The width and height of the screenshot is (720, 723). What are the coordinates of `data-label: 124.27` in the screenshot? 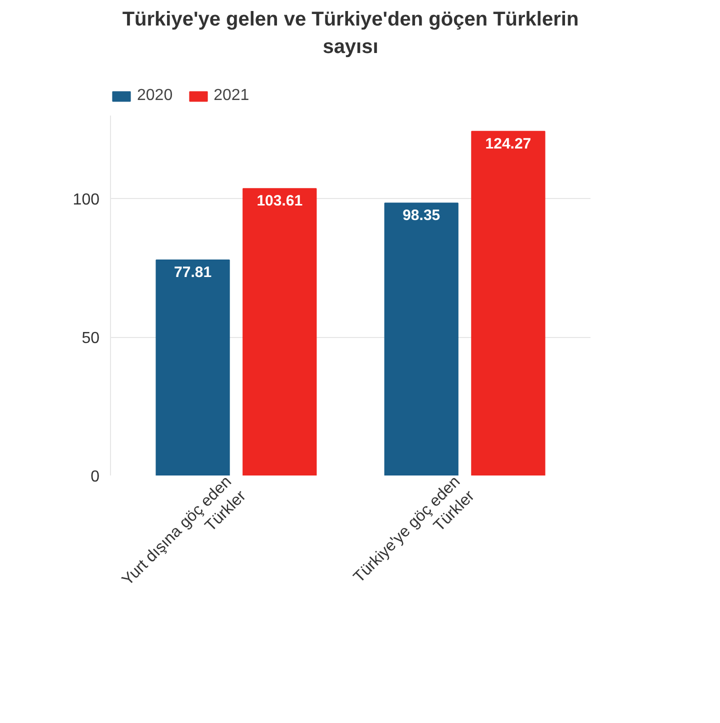 It's located at (508, 143).